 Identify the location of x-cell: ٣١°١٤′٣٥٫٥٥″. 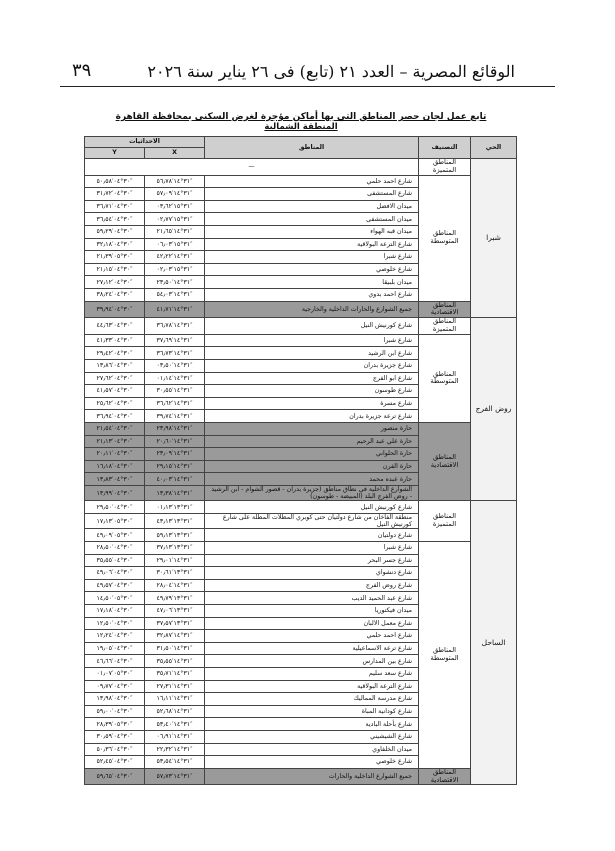
(174, 661).